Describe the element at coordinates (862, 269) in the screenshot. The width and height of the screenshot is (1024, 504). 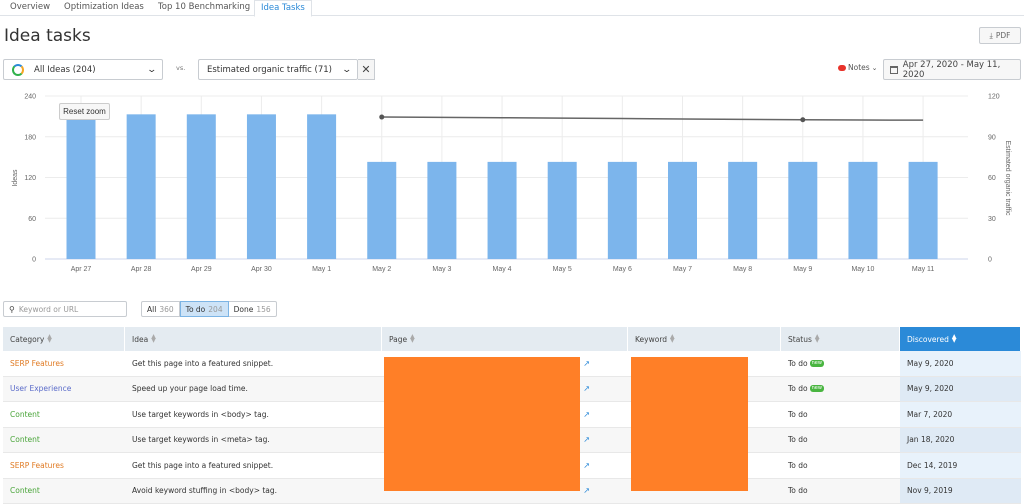
I see `svg-text: May 10` at that location.